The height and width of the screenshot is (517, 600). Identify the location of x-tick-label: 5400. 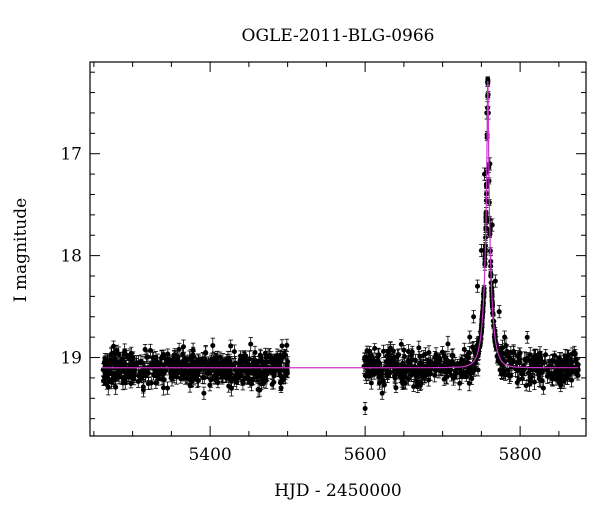
(209, 455).